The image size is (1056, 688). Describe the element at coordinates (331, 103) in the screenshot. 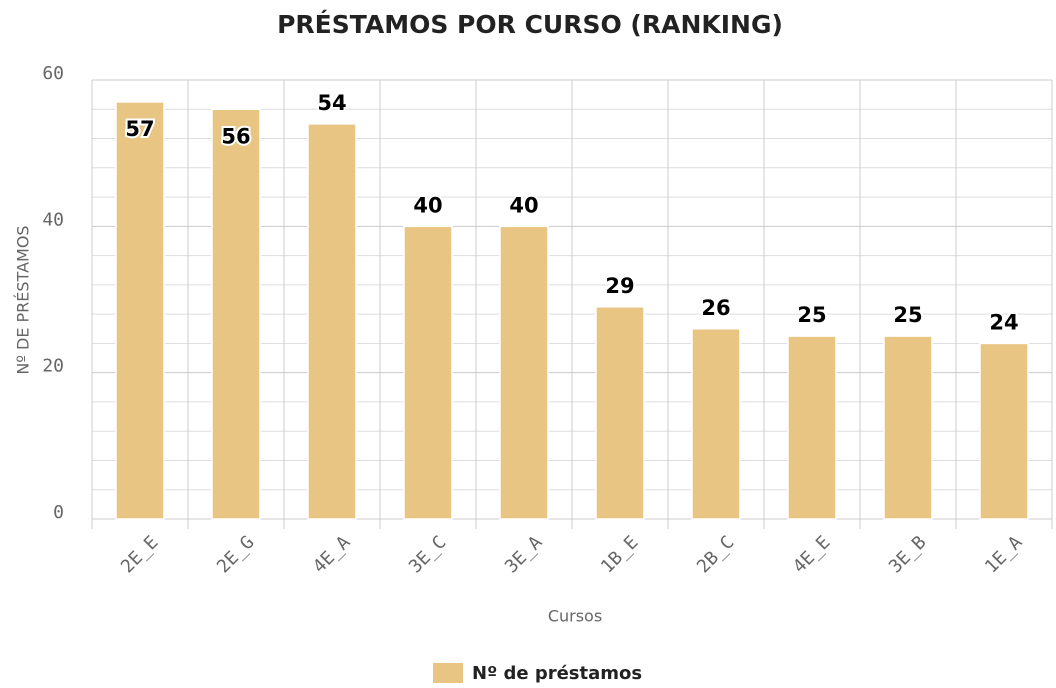

I see `value-label: 54` at that location.